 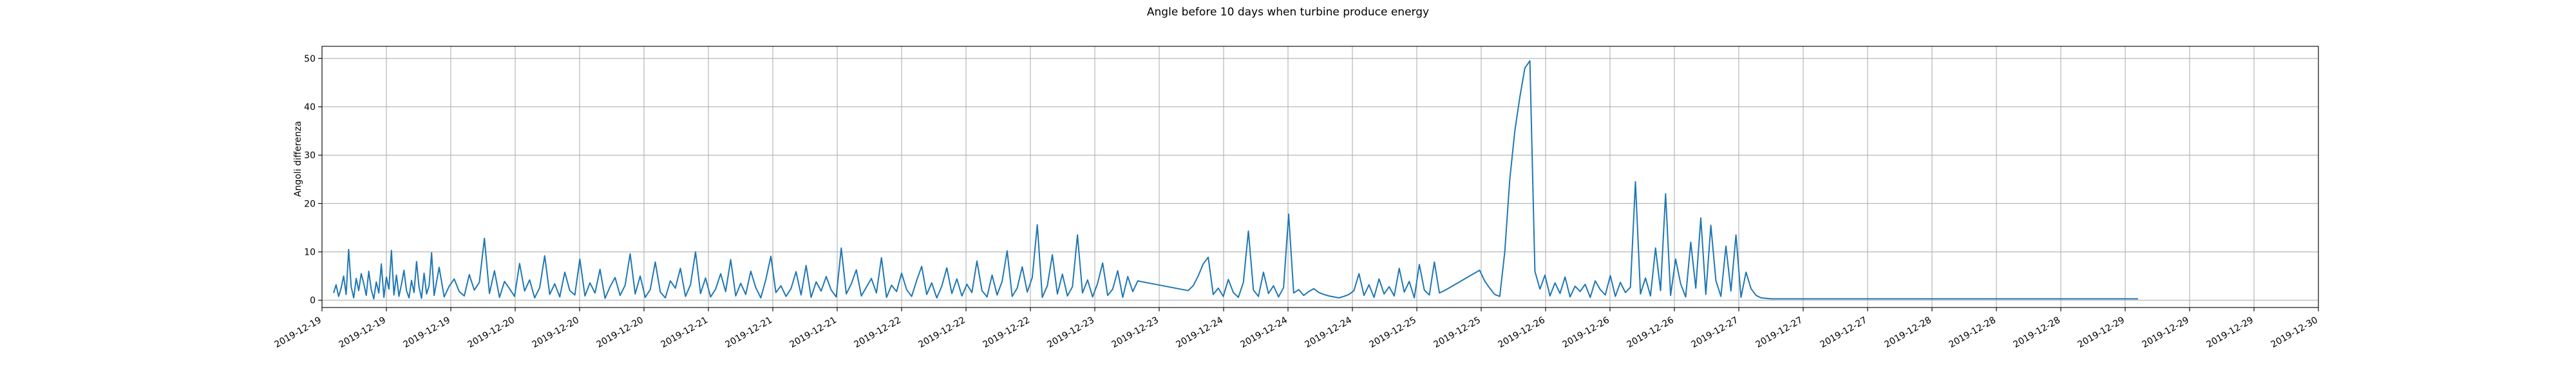 I want to click on y-axis-ticks: 0 10 20 30 40 50, so click(x=313, y=180).